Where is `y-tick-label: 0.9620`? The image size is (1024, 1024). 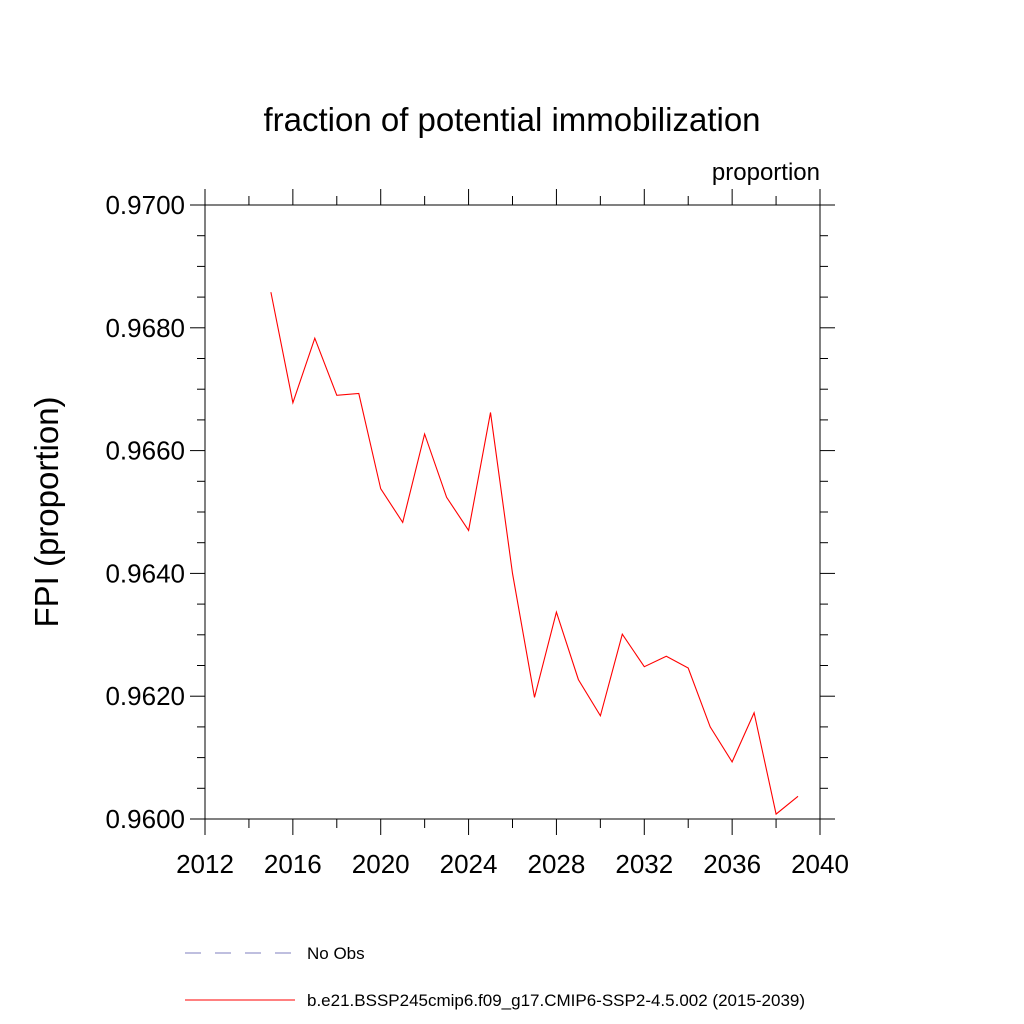 y-tick-label: 0.9620 is located at coordinates (145, 696).